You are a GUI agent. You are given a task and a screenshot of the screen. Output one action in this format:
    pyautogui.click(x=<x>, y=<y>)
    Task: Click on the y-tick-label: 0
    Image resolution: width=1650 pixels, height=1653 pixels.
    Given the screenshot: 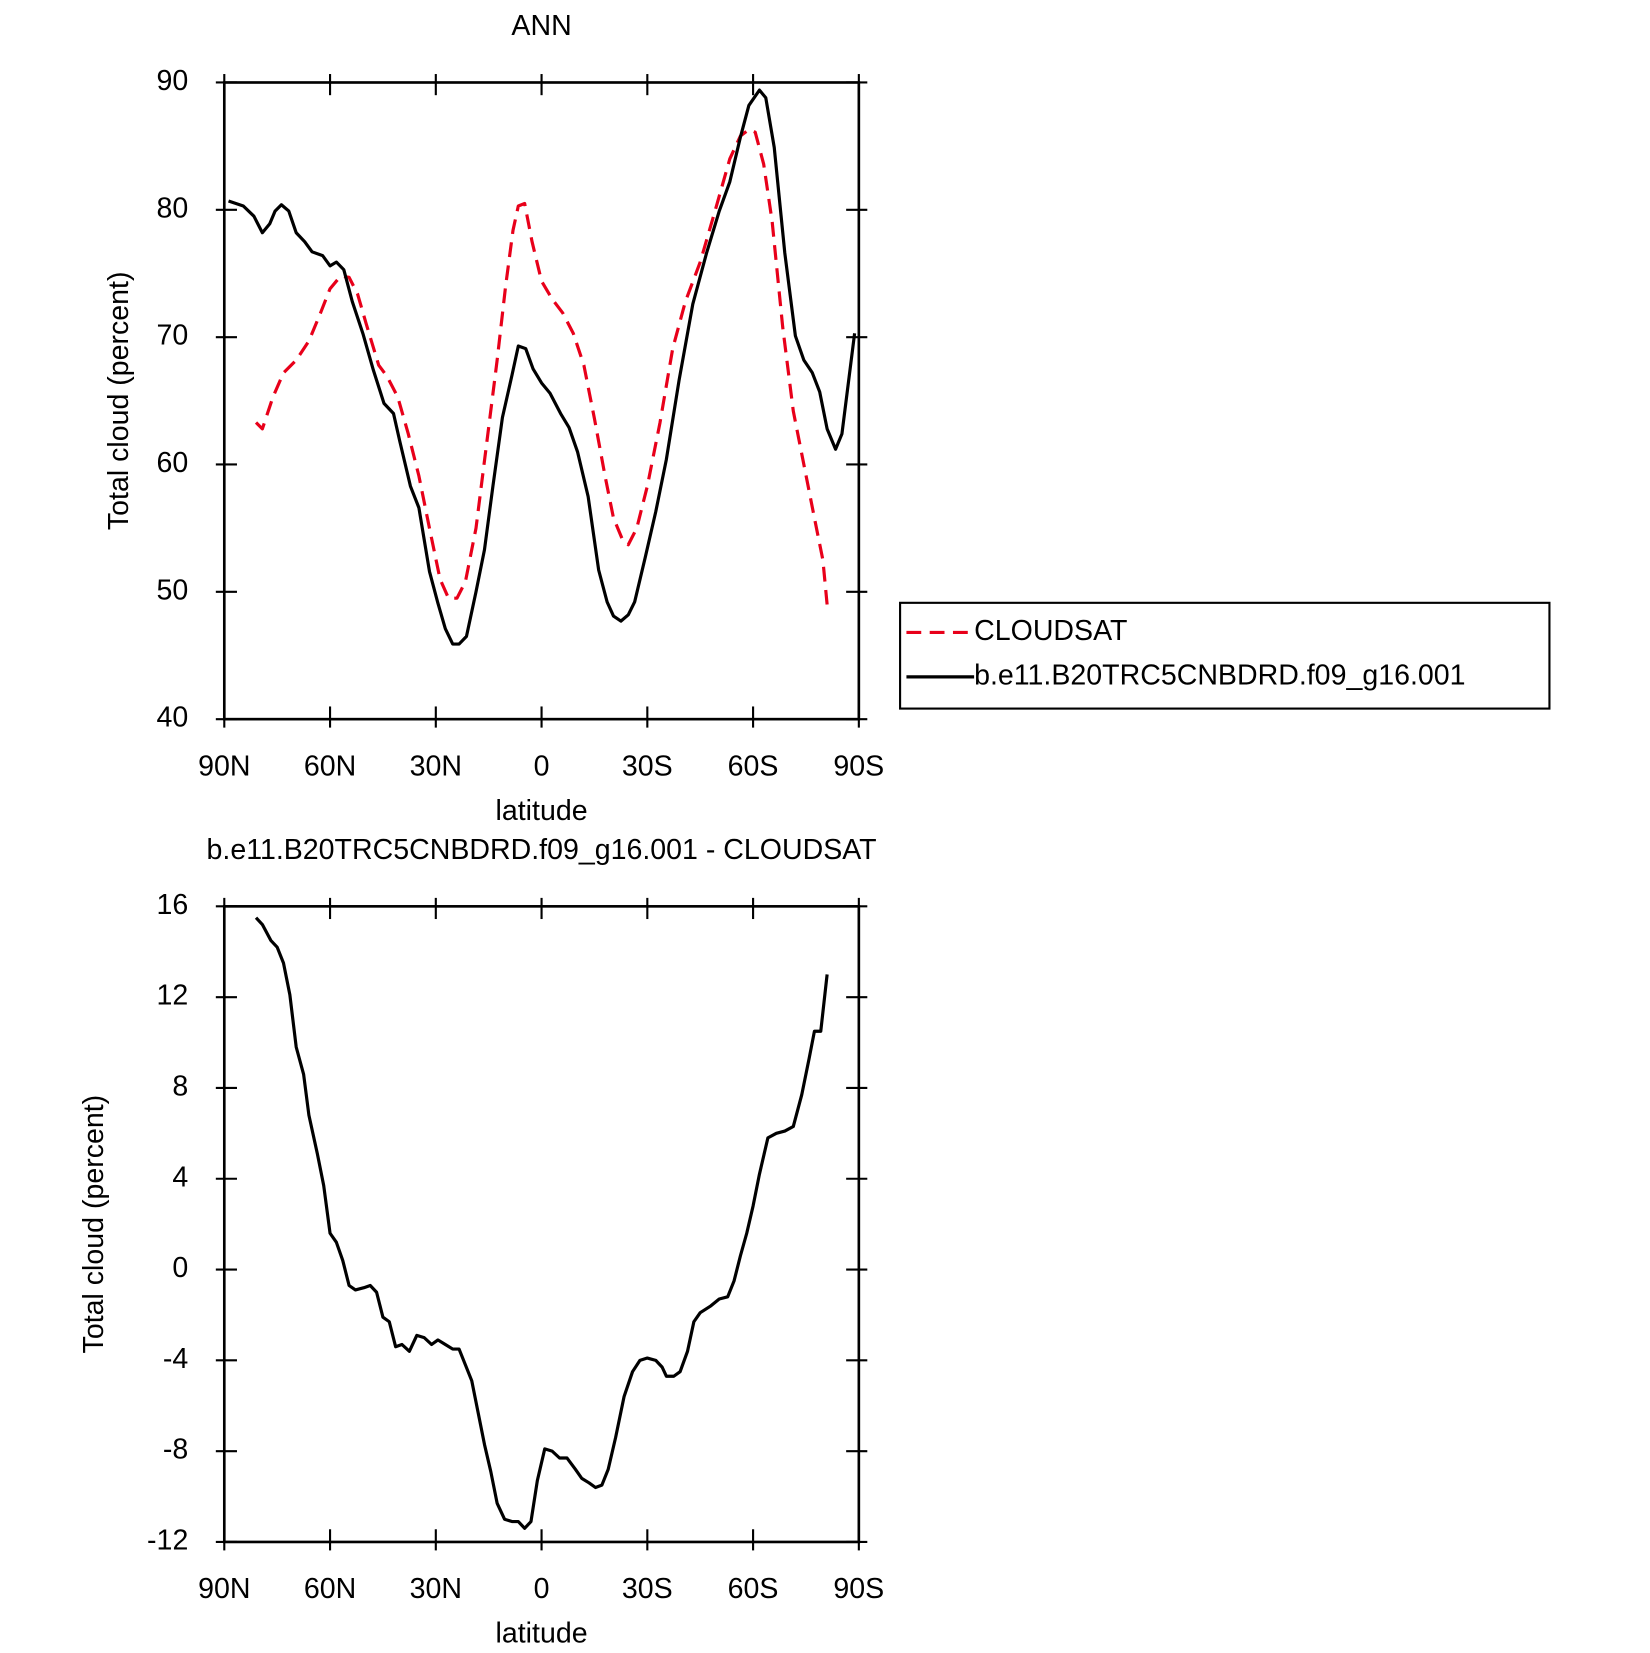 What is the action you would take?
    pyautogui.click(x=180, y=1268)
    